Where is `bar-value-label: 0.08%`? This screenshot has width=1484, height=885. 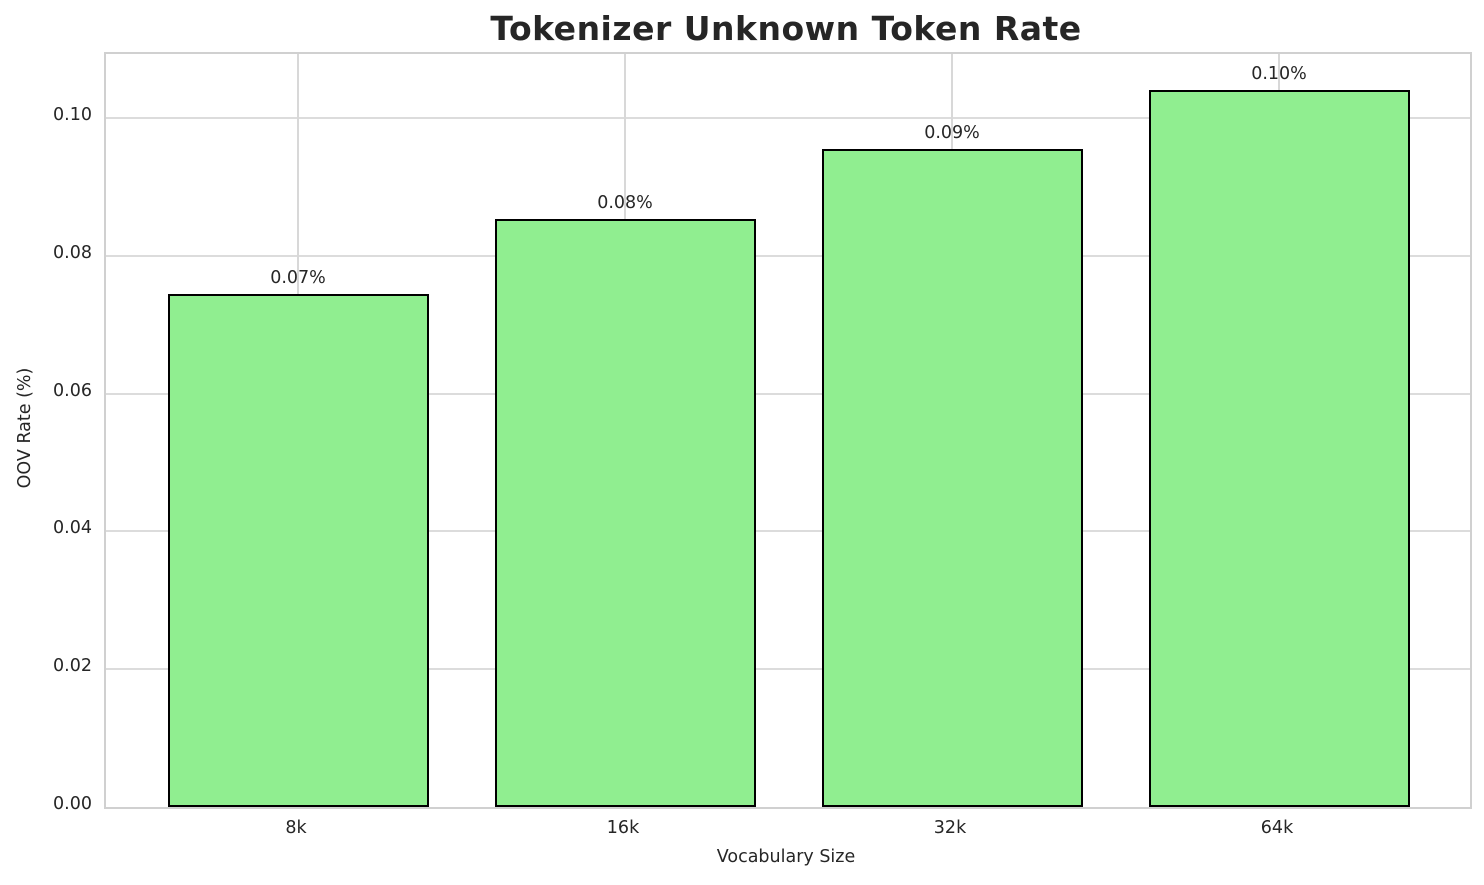 bar-value-label: 0.08% is located at coordinates (625, 203).